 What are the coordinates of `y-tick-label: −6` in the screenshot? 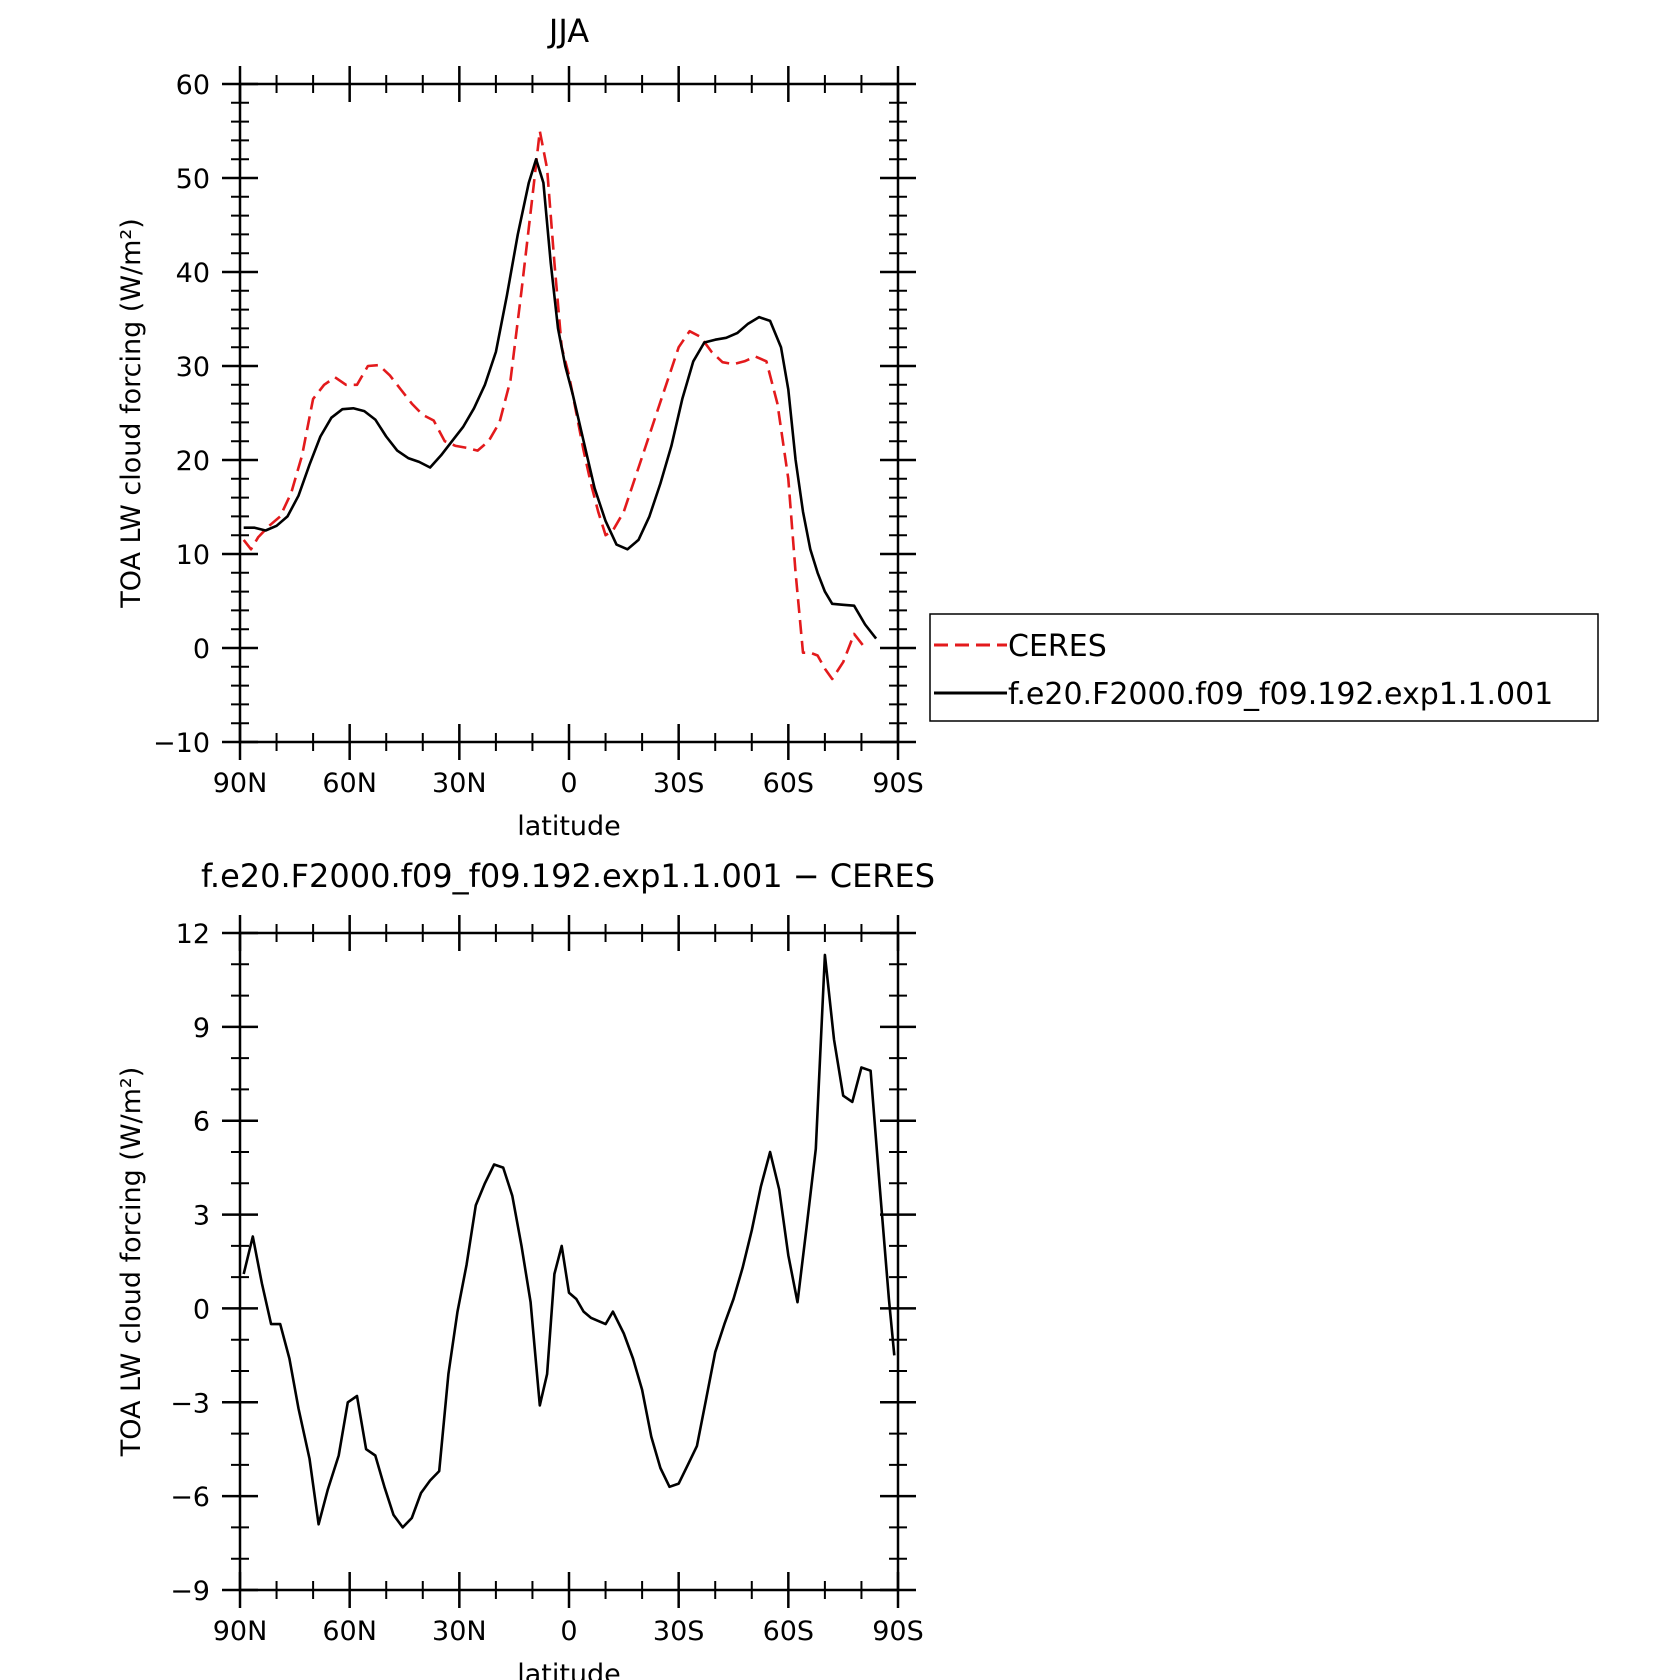 It's located at (190, 1497).